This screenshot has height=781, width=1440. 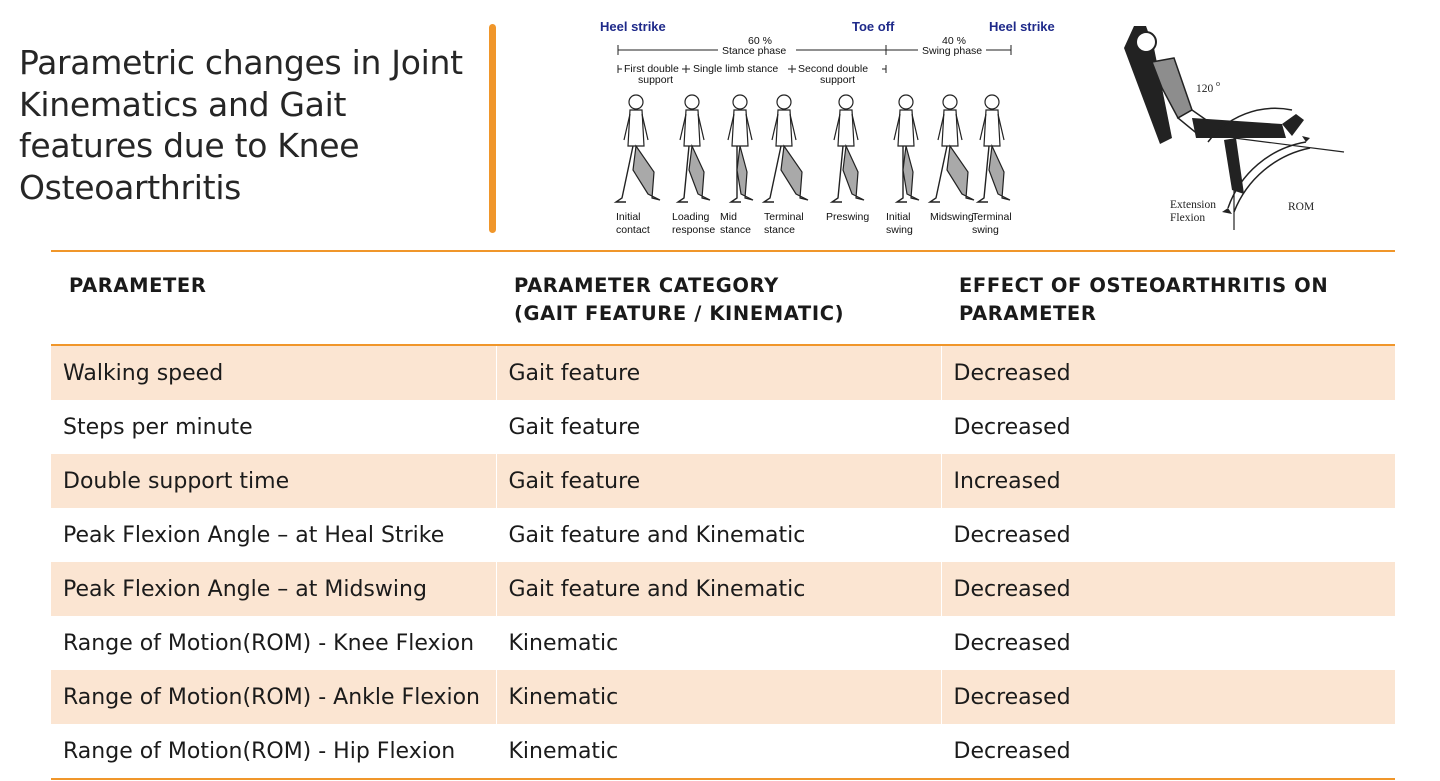 I want to click on parameter-cell: Range of Motion(ROM) - Ankle Flexion, so click(x=274, y=697).